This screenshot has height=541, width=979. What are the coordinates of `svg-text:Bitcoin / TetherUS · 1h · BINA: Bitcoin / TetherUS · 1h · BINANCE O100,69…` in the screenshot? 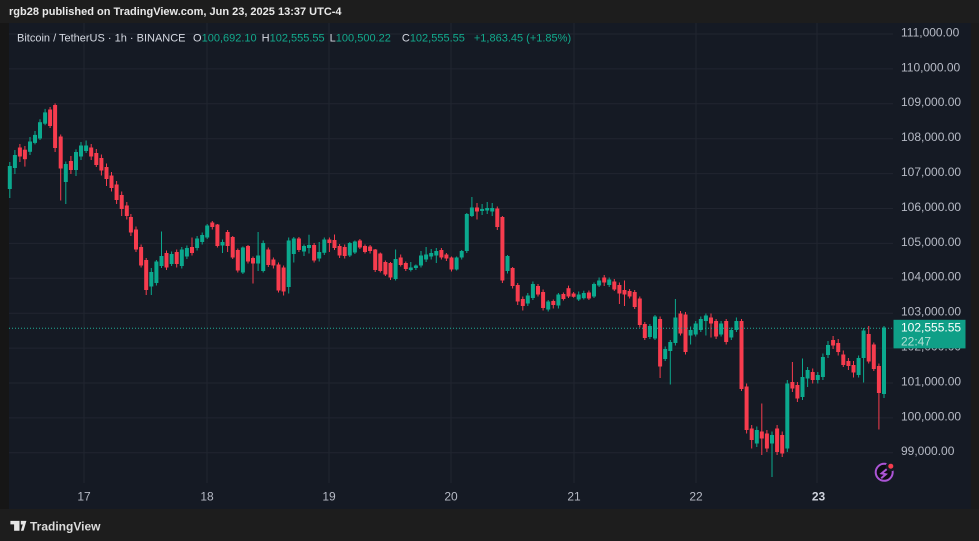 It's located at (294, 39).